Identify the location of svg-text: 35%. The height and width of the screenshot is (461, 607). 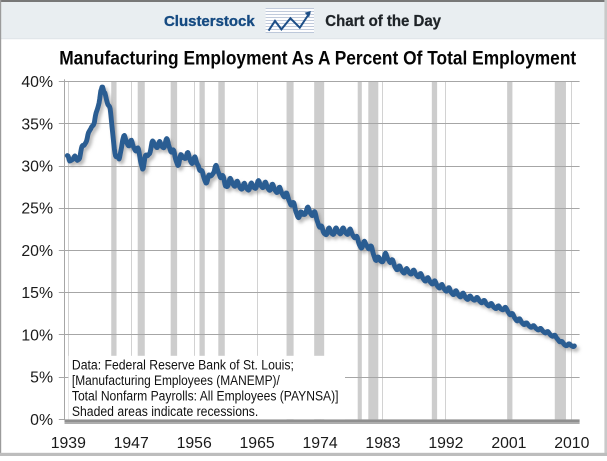
(37, 124).